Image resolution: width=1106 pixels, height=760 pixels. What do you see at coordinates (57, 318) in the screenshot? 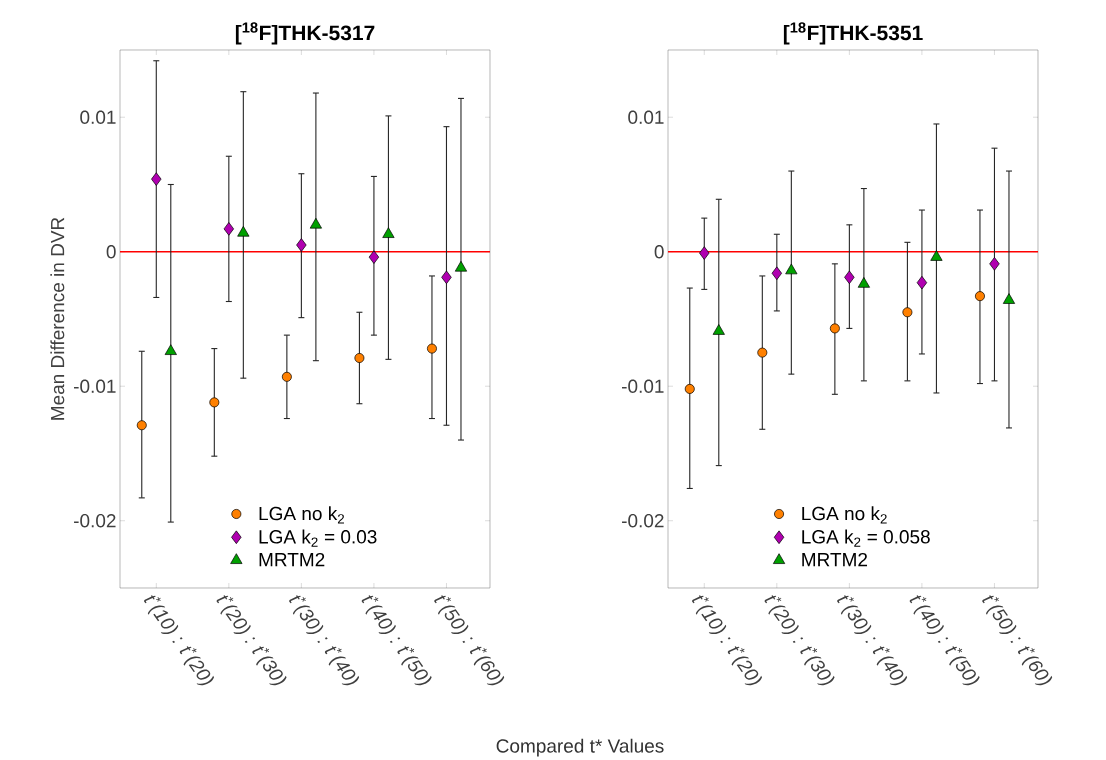
I see `y-axis-title: Mean Difference in DVR` at bounding box center [57, 318].